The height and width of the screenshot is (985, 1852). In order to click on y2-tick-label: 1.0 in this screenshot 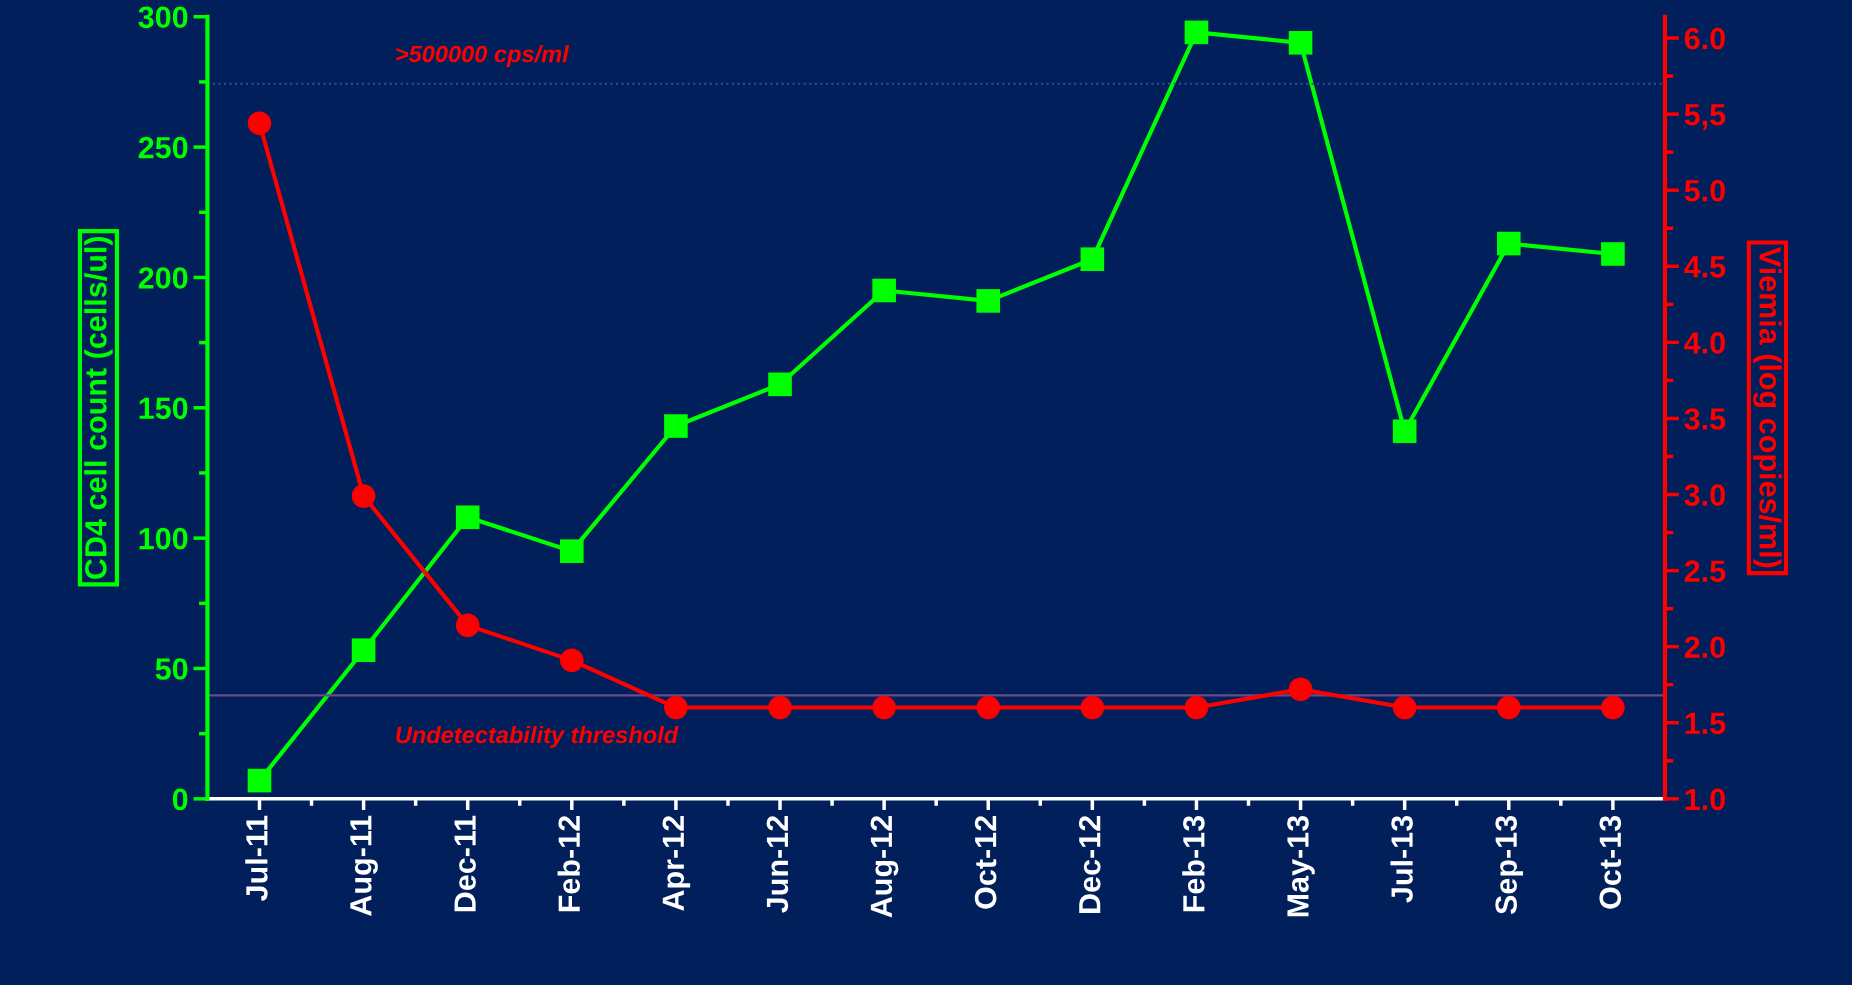, I will do `click(1705, 799)`.